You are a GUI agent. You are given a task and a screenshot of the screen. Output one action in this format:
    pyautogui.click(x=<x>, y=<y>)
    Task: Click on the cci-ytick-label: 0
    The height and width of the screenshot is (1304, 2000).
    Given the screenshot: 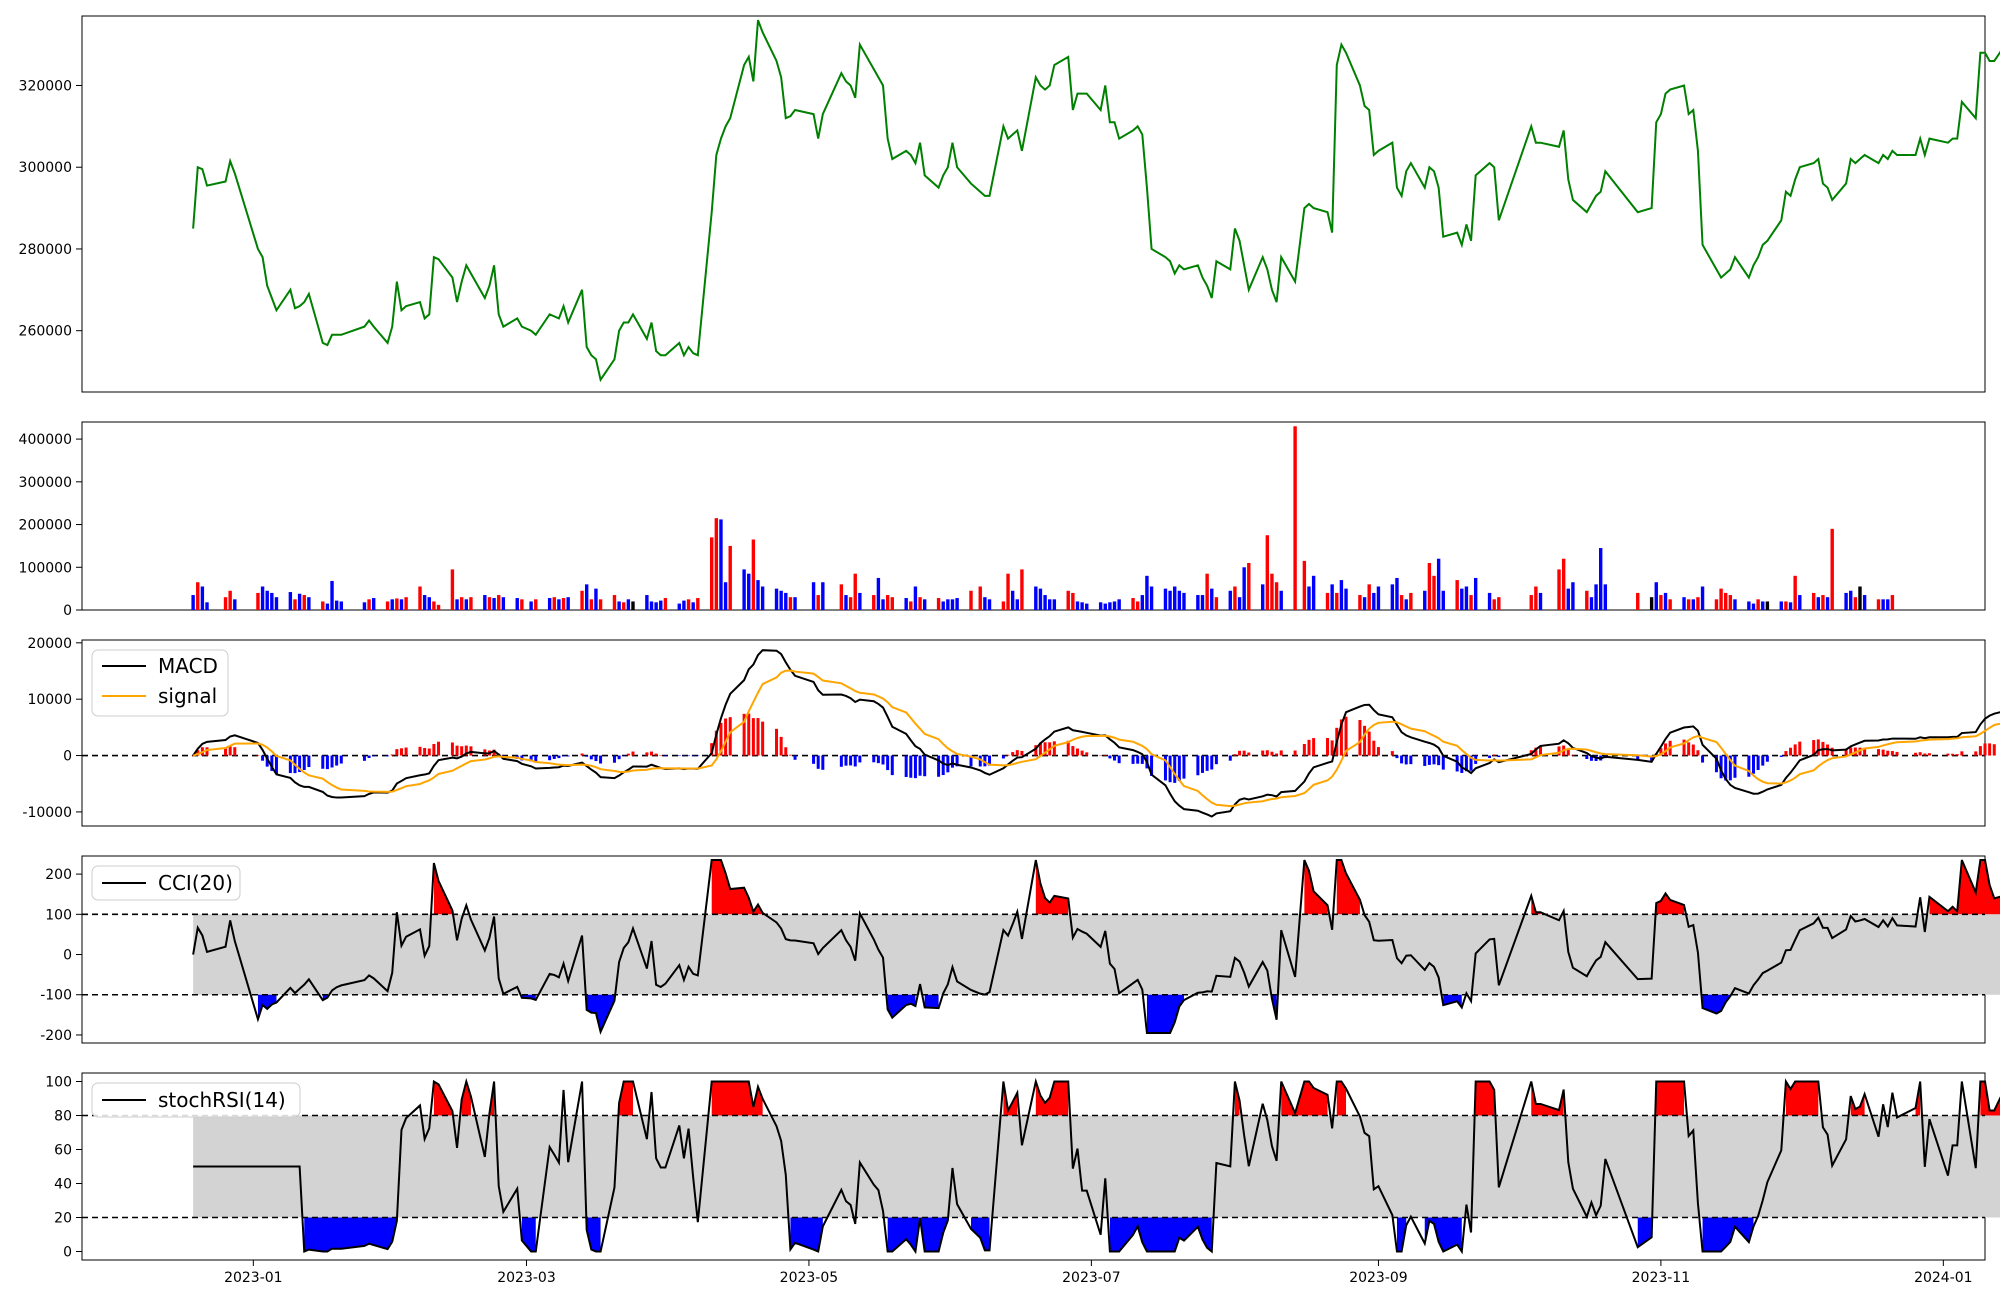 What is the action you would take?
    pyautogui.click(x=67, y=956)
    